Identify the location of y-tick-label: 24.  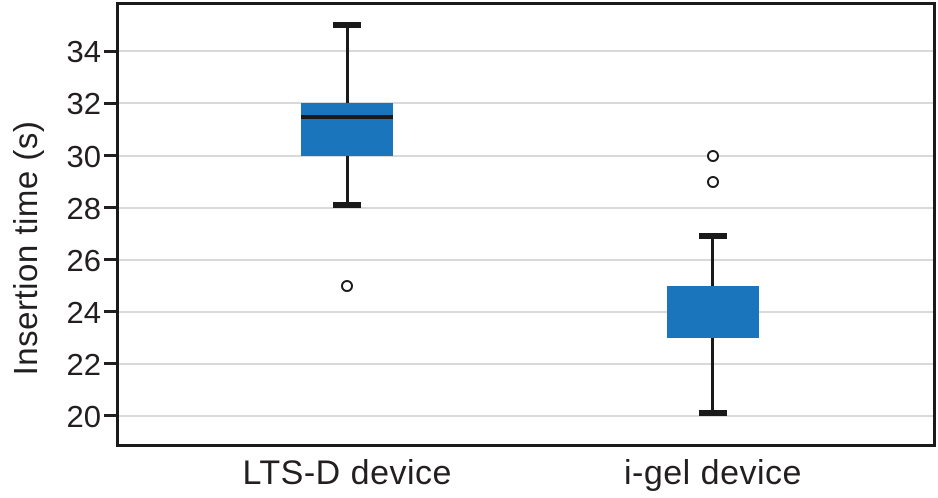
(83, 312).